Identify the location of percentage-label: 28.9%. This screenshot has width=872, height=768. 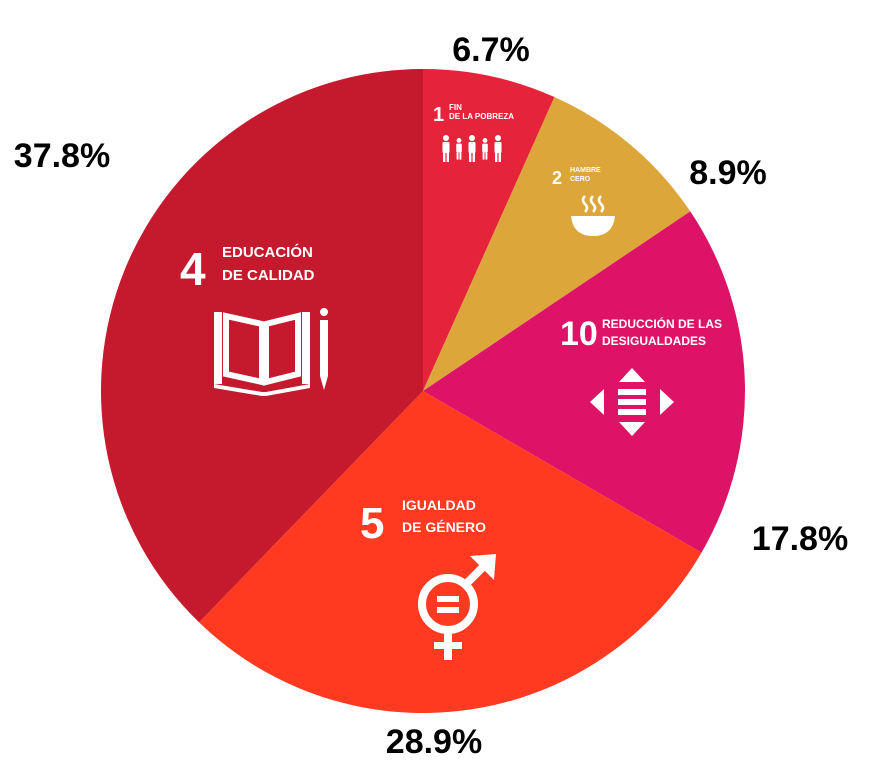
(434, 742).